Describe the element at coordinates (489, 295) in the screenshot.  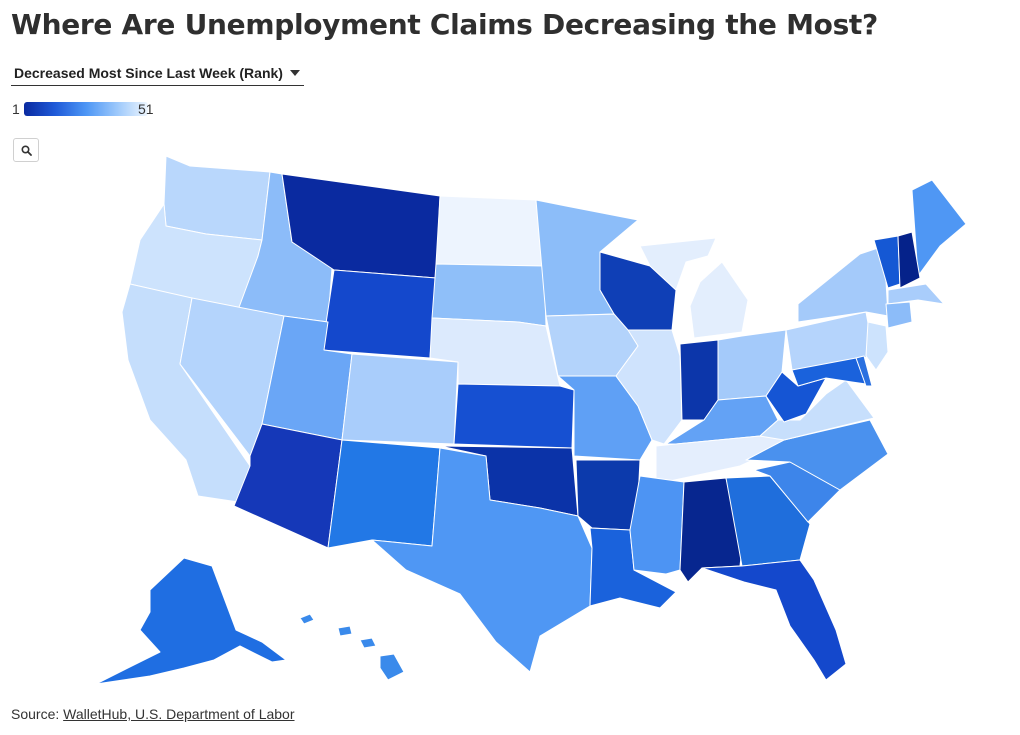
I see `state-sd` at that location.